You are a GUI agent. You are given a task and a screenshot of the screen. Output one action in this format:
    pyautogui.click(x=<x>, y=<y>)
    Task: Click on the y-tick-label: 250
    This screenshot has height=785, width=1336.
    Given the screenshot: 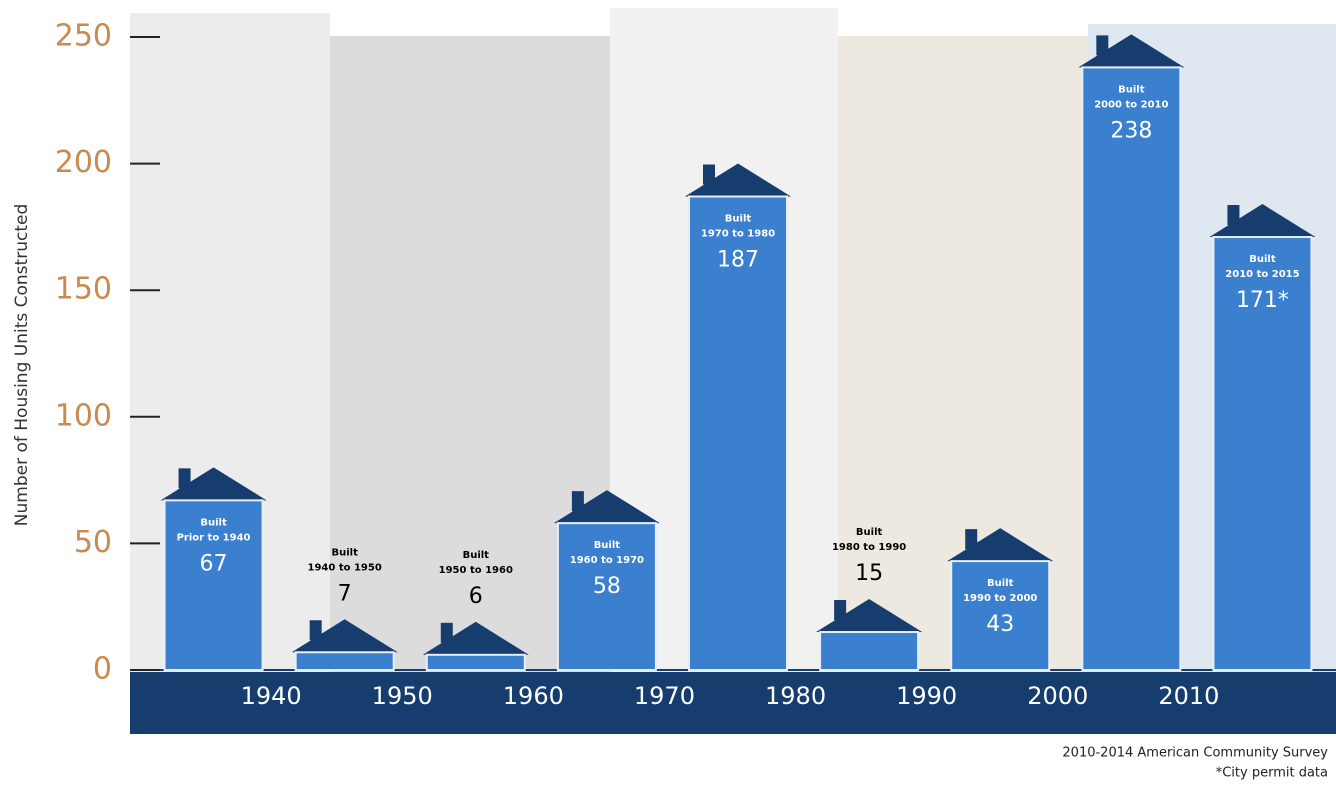 What is the action you would take?
    pyautogui.click(x=83, y=36)
    